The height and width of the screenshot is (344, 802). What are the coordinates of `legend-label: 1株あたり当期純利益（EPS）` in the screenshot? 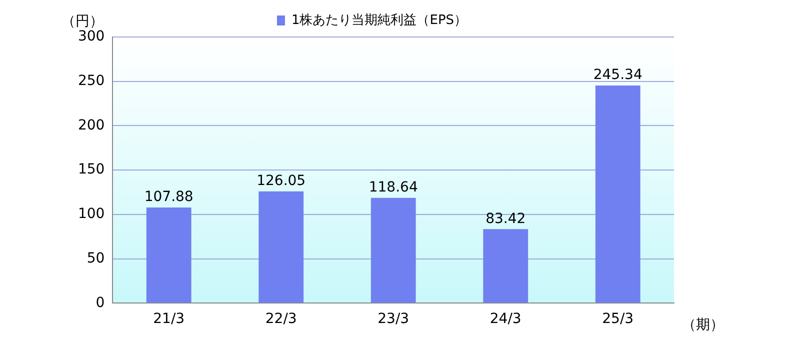 It's located at (379, 20).